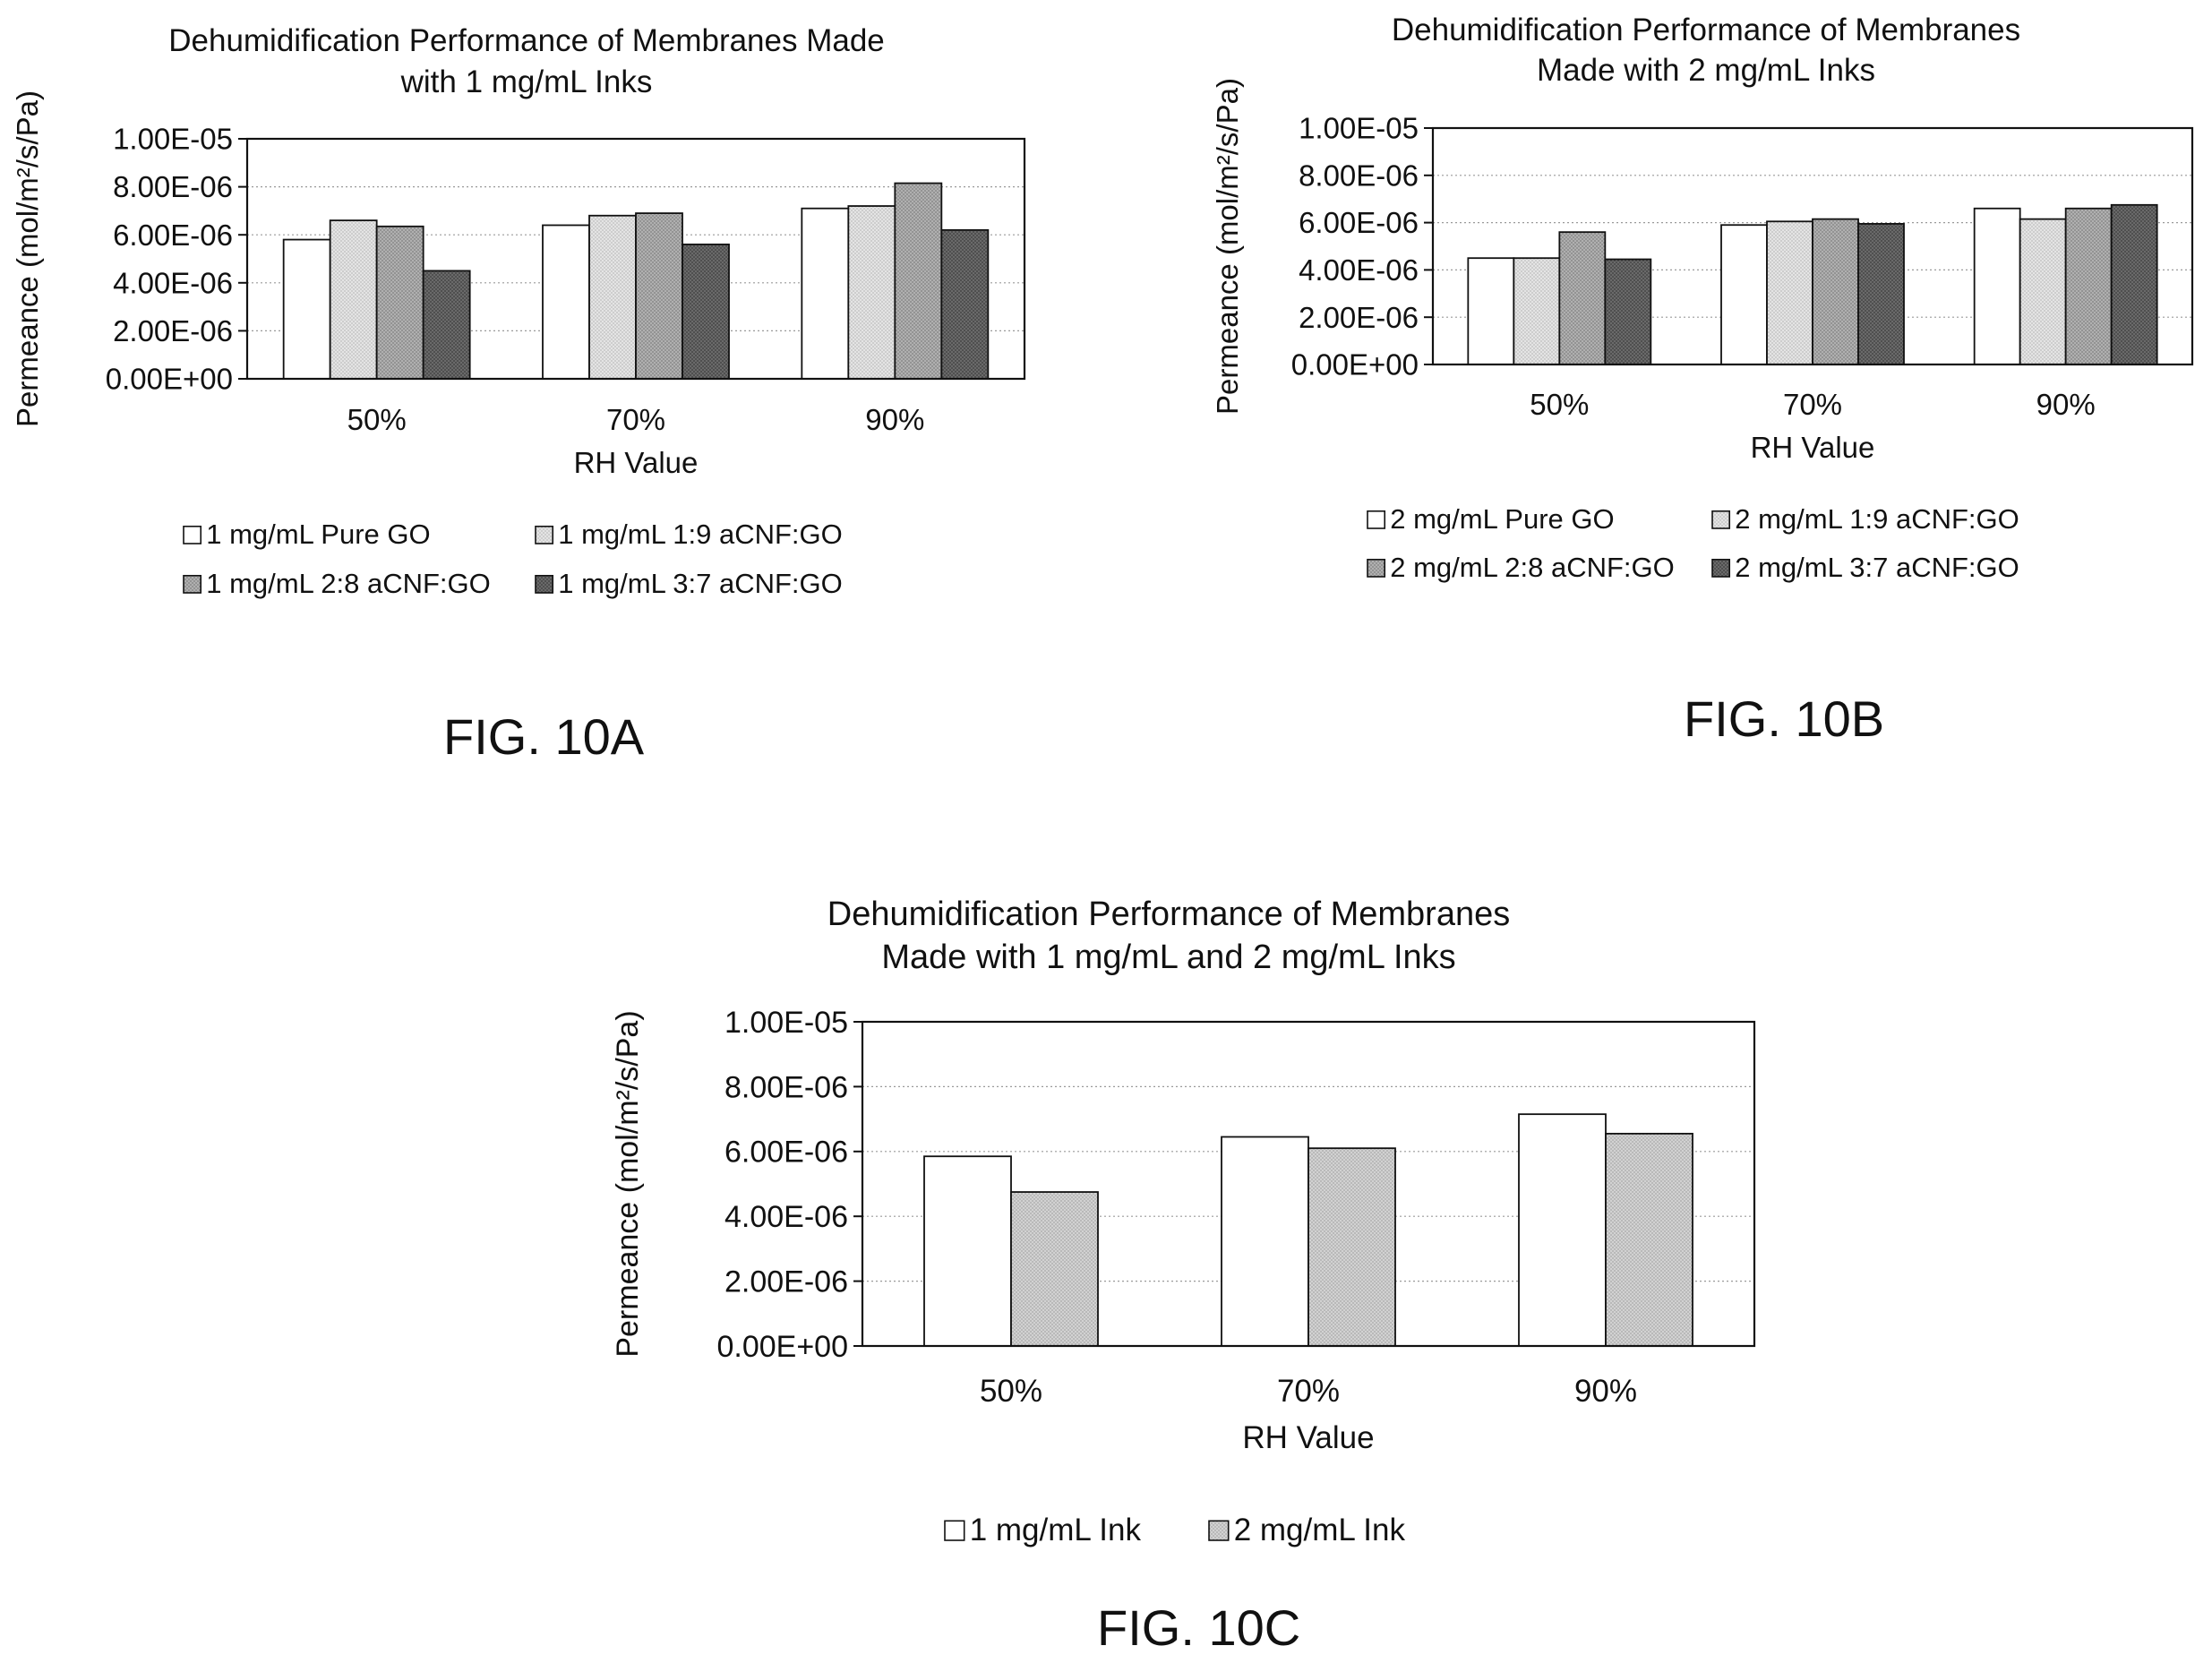  What do you see at coordinates (700, 584) in the screenshot?
I see `legend-entry: 1 mg/mL 3:7 aCNF:GO` at bounding box center [700, 584].